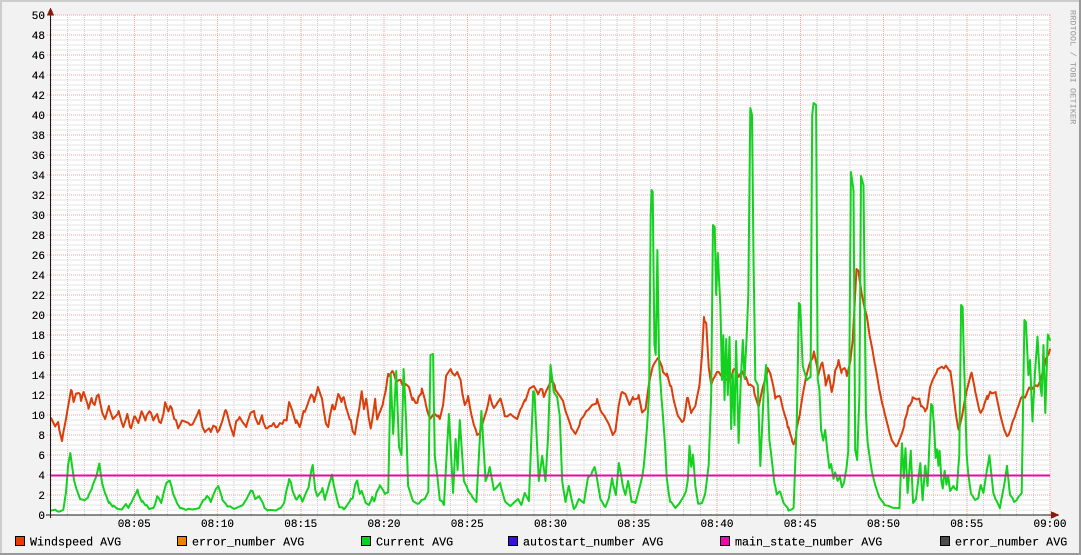 The height and width of the screenshot is (555, 1081). What do you see at coordinates (41, 517) in the screenshot?
I see `svg-text: 0` at bounding box center [41, 517].